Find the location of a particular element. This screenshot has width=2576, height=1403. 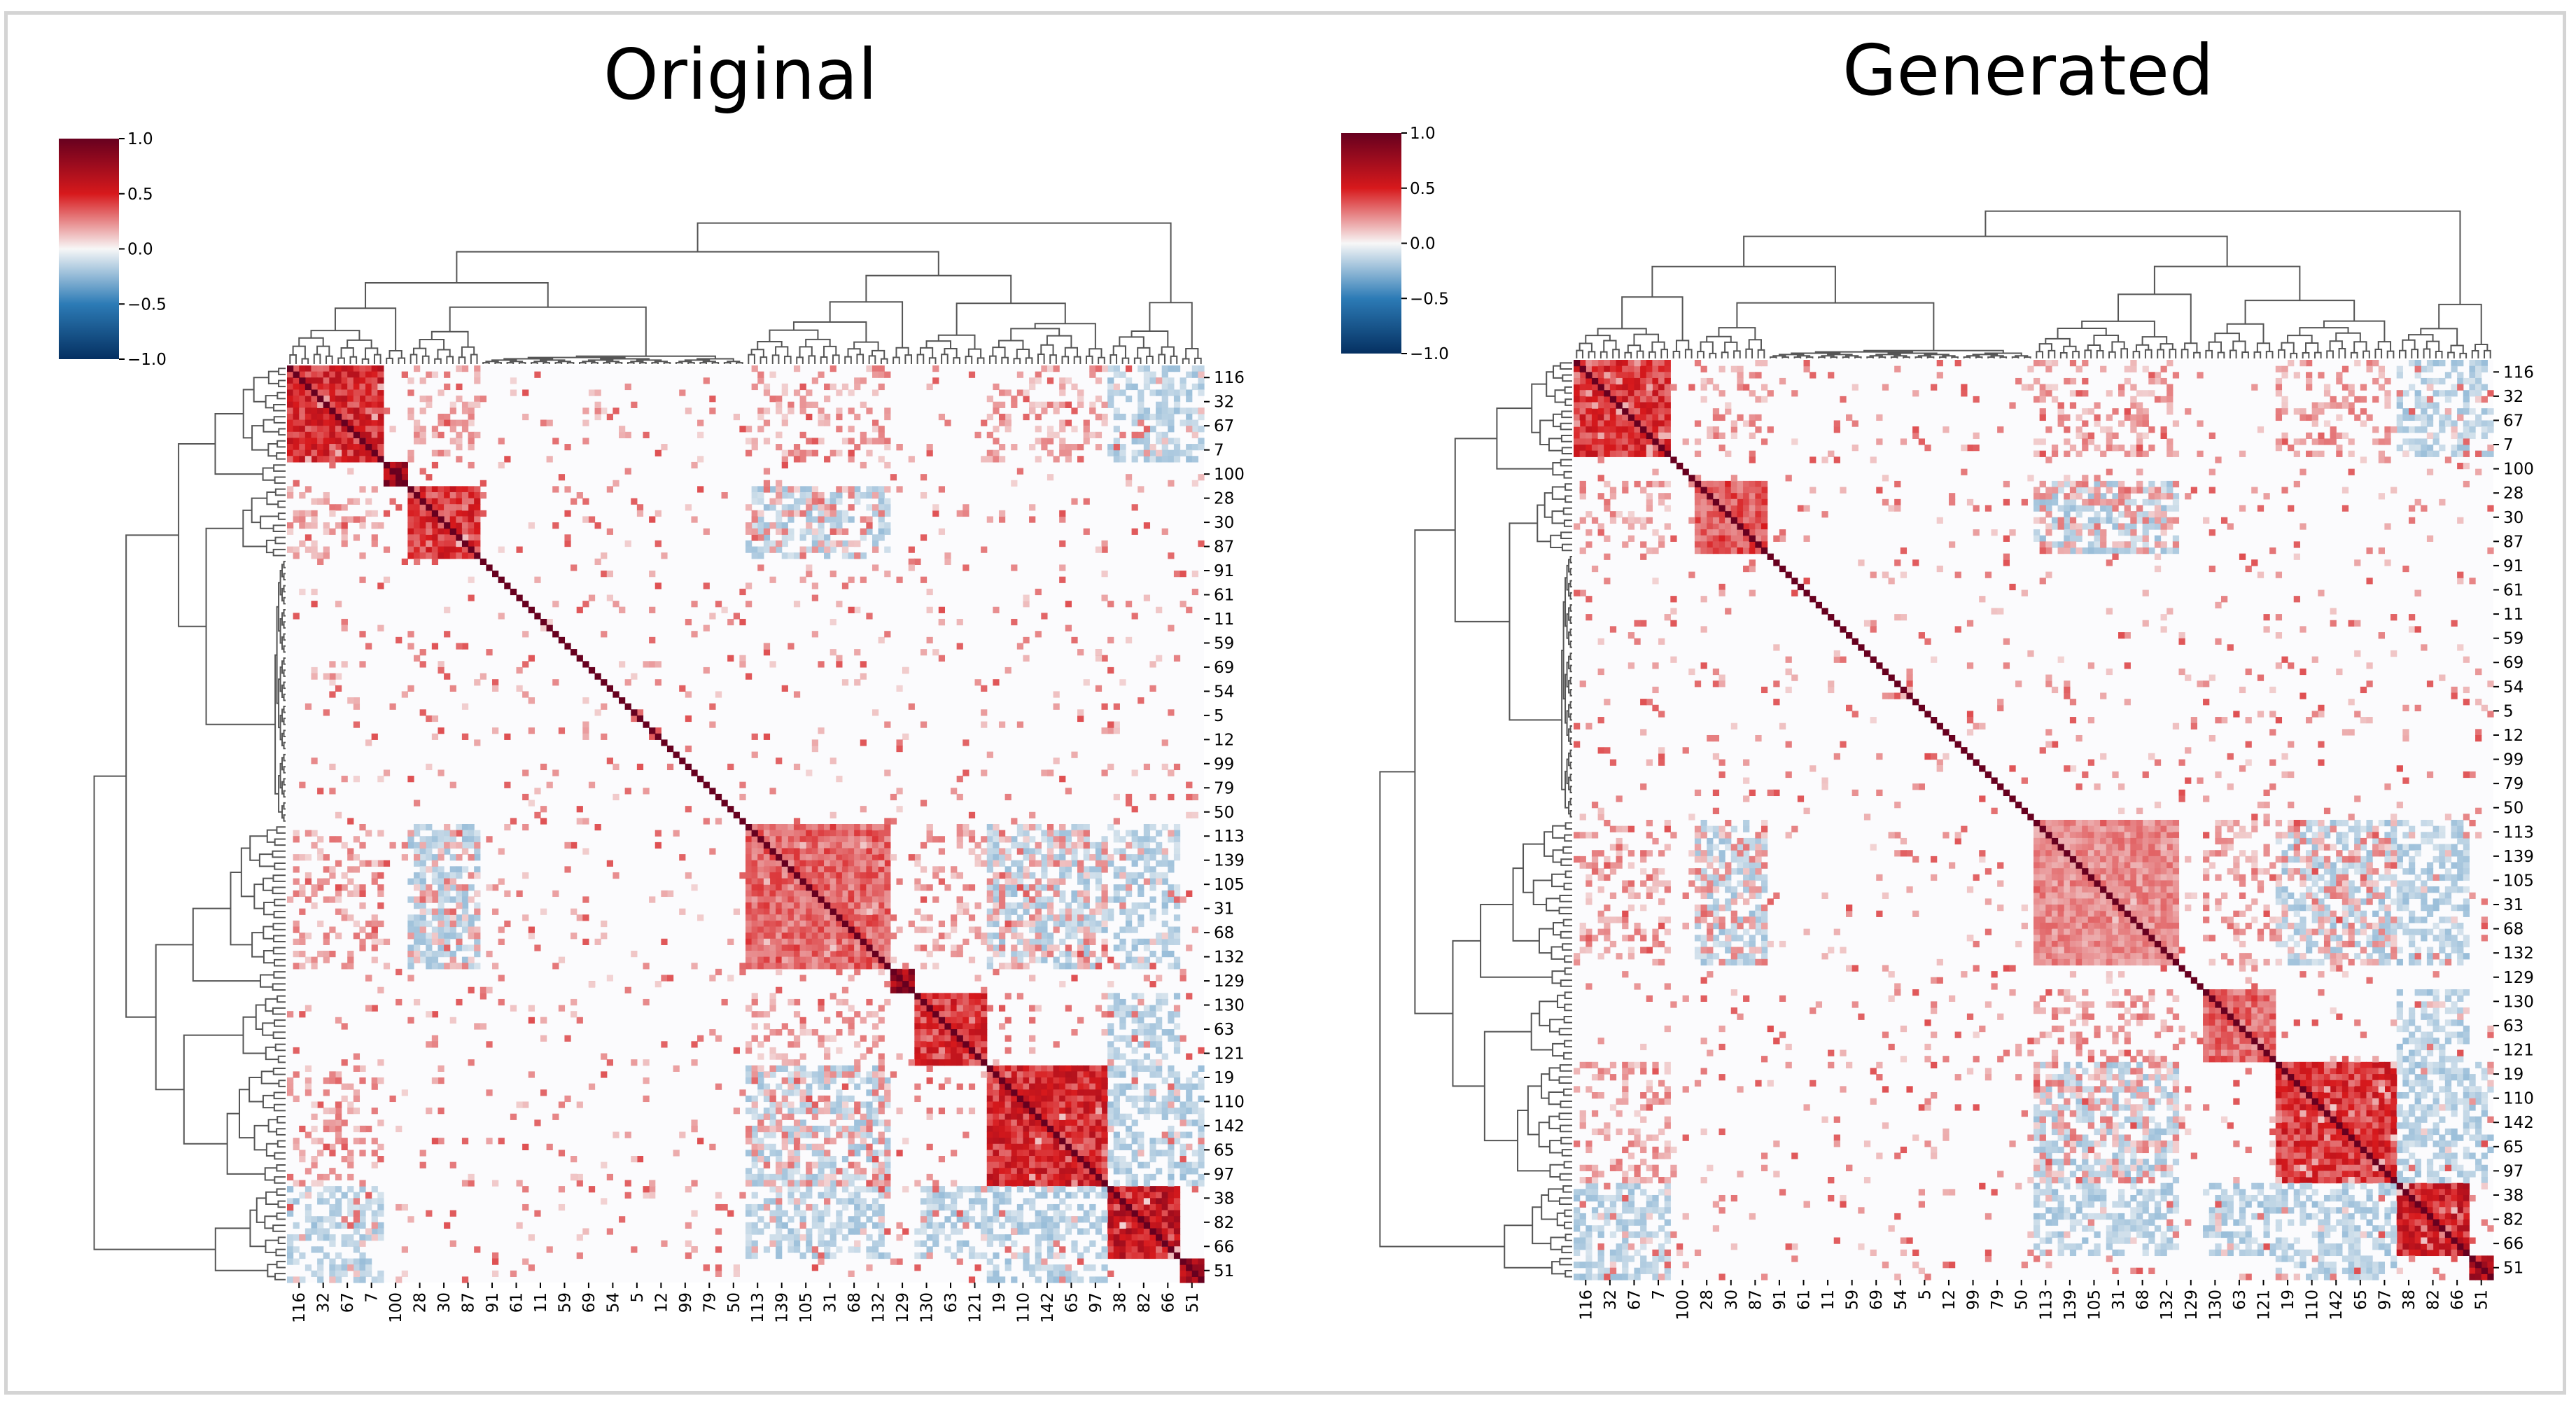

generated-row-tick-label: 31 is located at coordinates (2513, 905).